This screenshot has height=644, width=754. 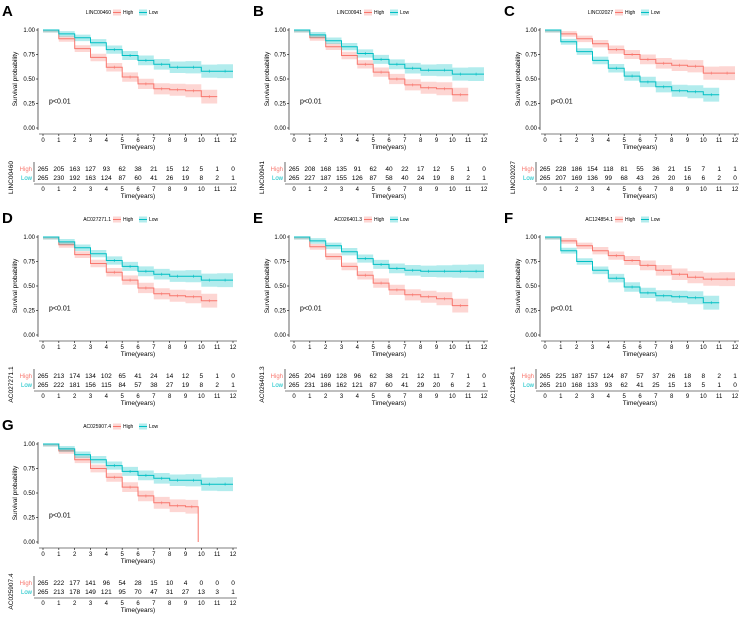 What do you see at coordinates (341, 385) in the screenshot?
I see `risk-count-low: 162` at bounding box center [341, 385].